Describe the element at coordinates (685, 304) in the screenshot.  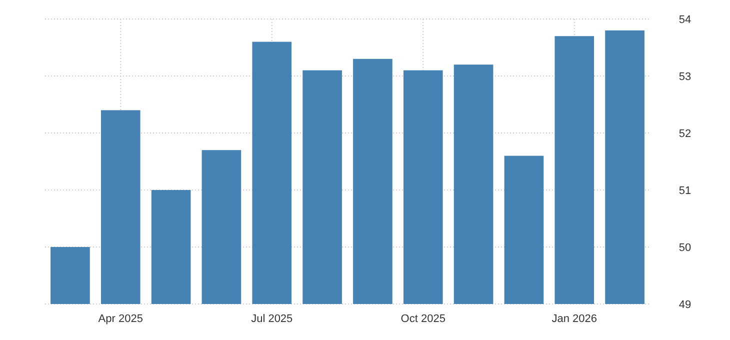
I see `y-tick-label: 49` at that location.